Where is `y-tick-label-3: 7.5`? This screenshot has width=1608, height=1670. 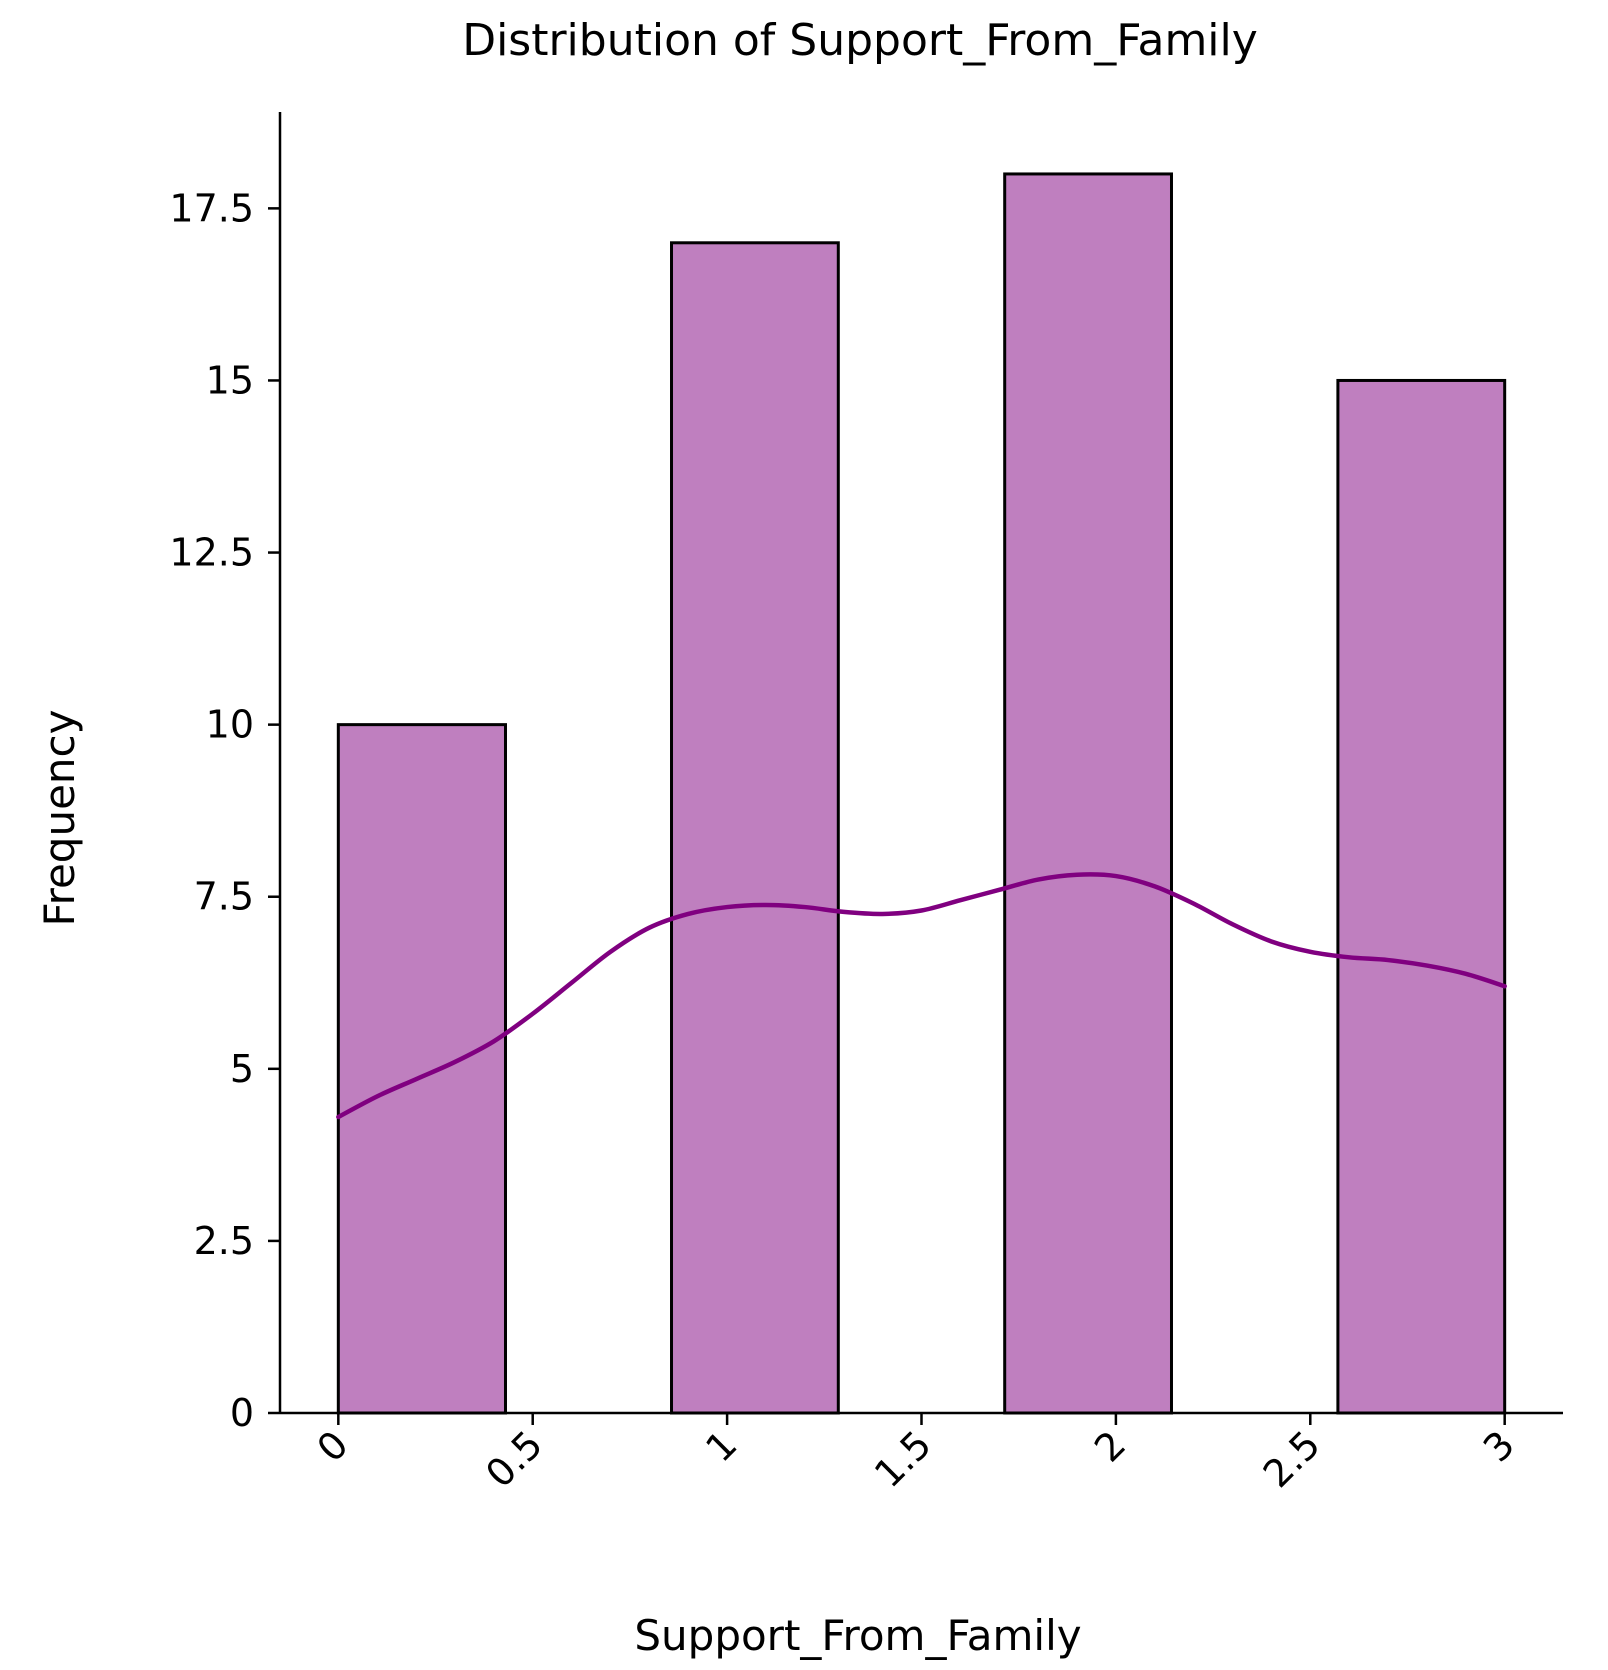
y-tick-label-3: 7.5 is located at coordinates (224, 897).